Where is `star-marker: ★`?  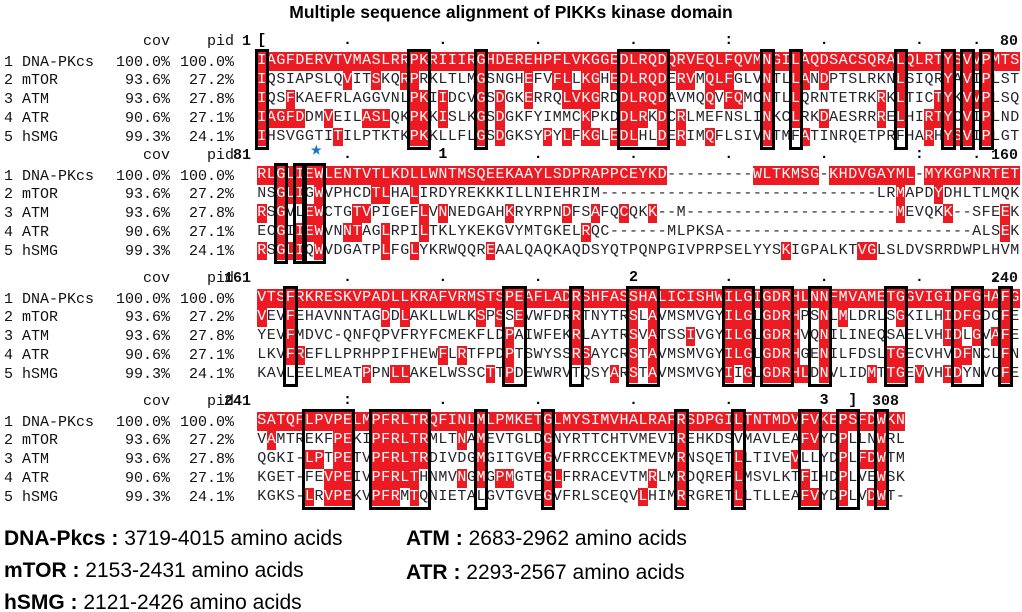
star-marker: ★ is located at coordinates (316, 150).